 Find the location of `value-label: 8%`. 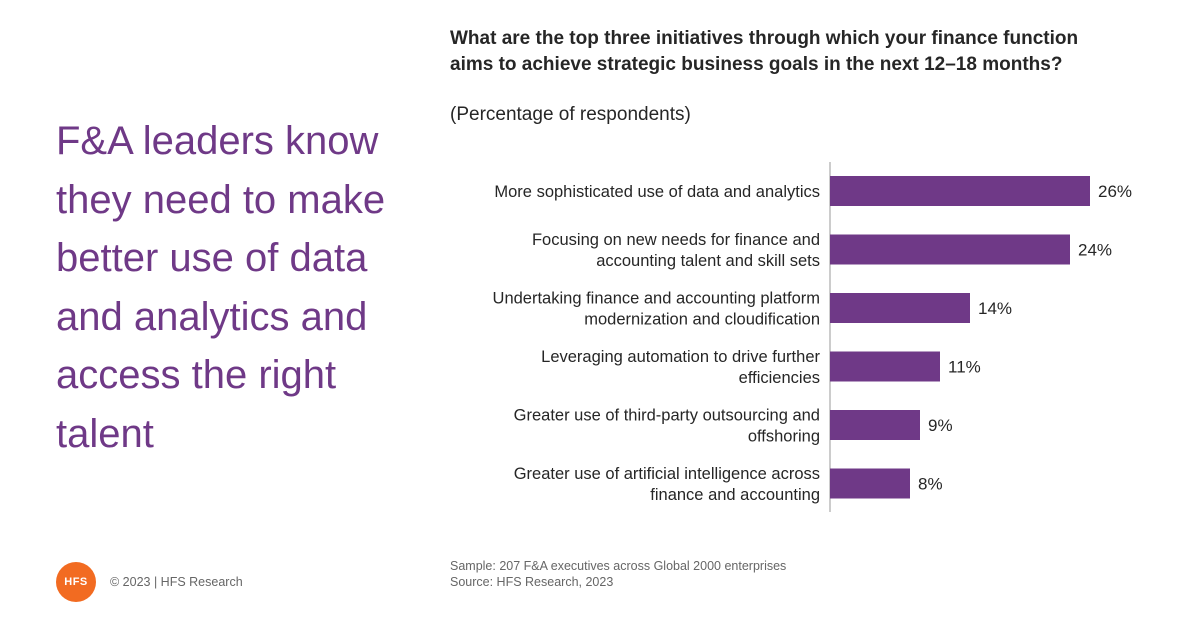

value-label: 8% is located at coordinates (930, 484).